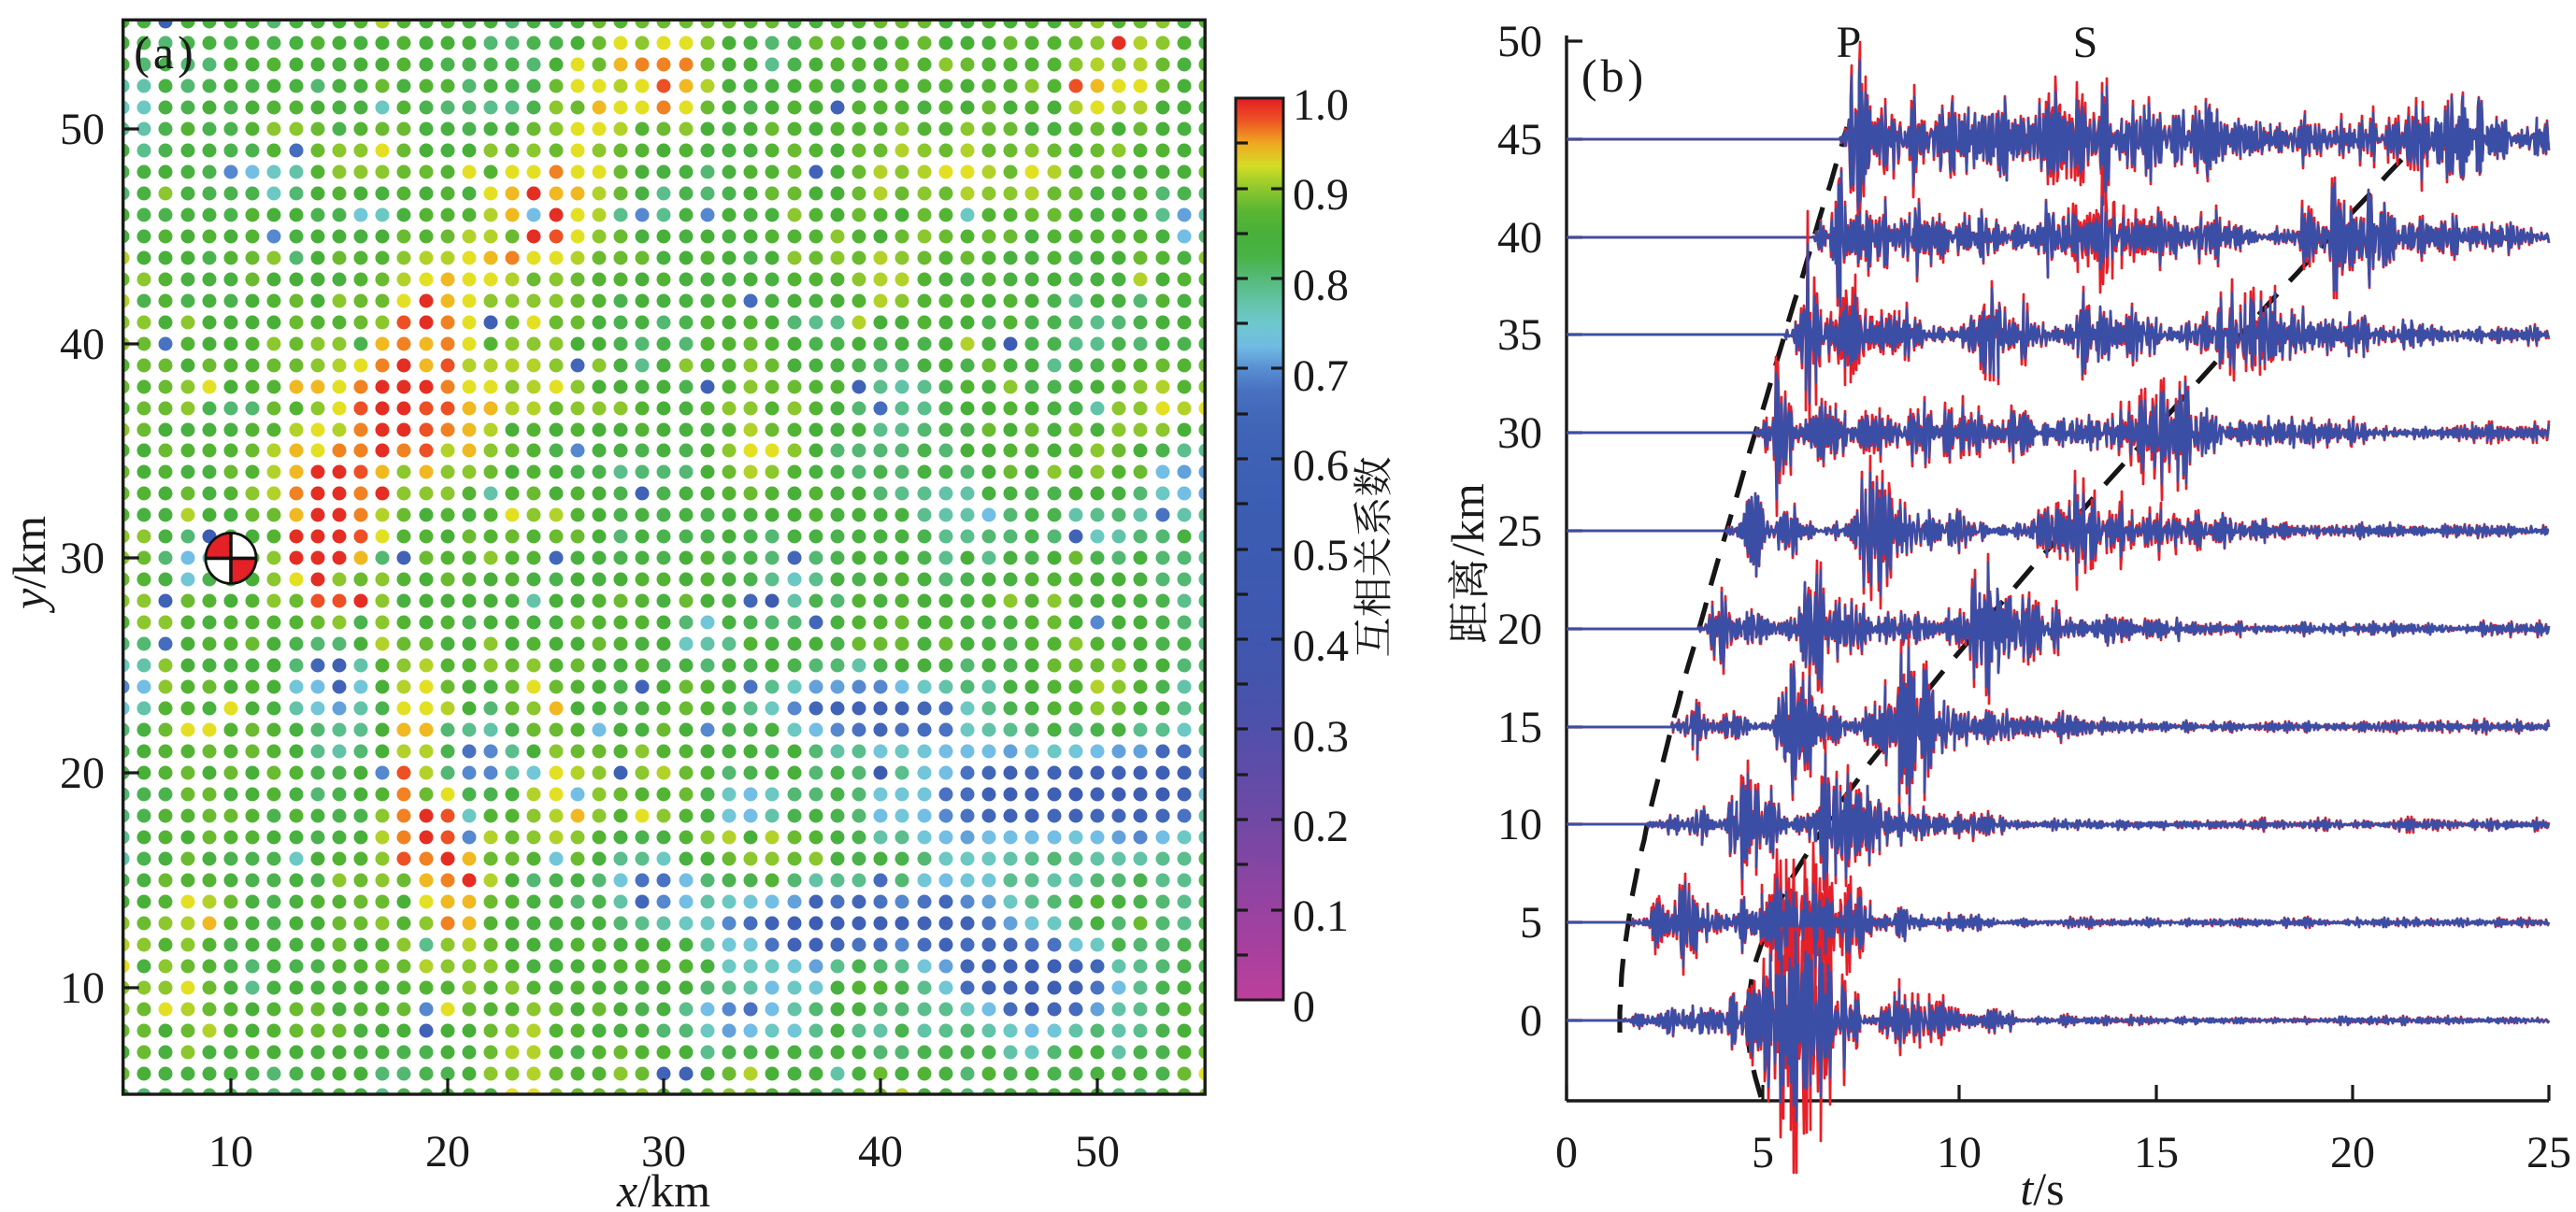 This screenshot has height=1212, width=2576. Describe the element at coordinates (1321, 826) in the screenshot. I see `svg-text: 0.2` at that location.